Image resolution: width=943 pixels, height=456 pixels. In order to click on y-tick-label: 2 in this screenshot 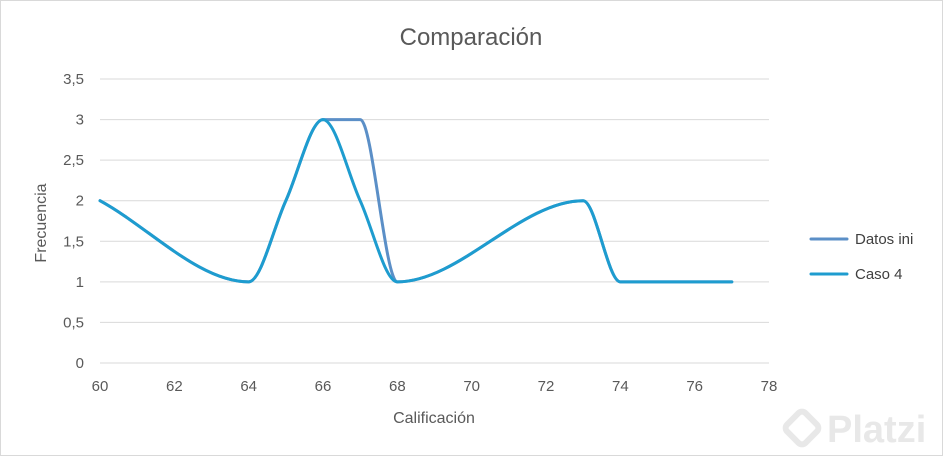, I will do `click(80, 201)`.